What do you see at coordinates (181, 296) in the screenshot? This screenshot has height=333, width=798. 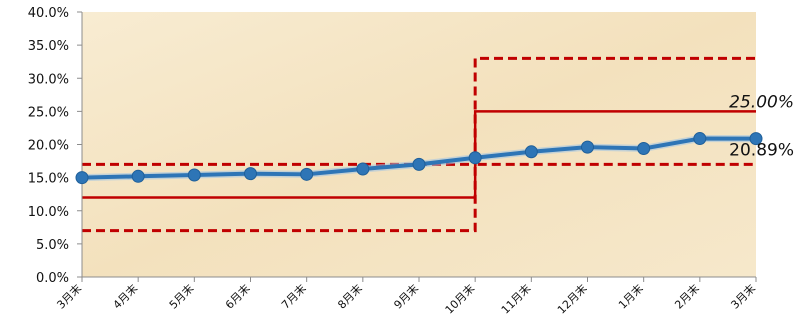 I see `x-tick-label: 5月末` at bounding box center [181, 296].